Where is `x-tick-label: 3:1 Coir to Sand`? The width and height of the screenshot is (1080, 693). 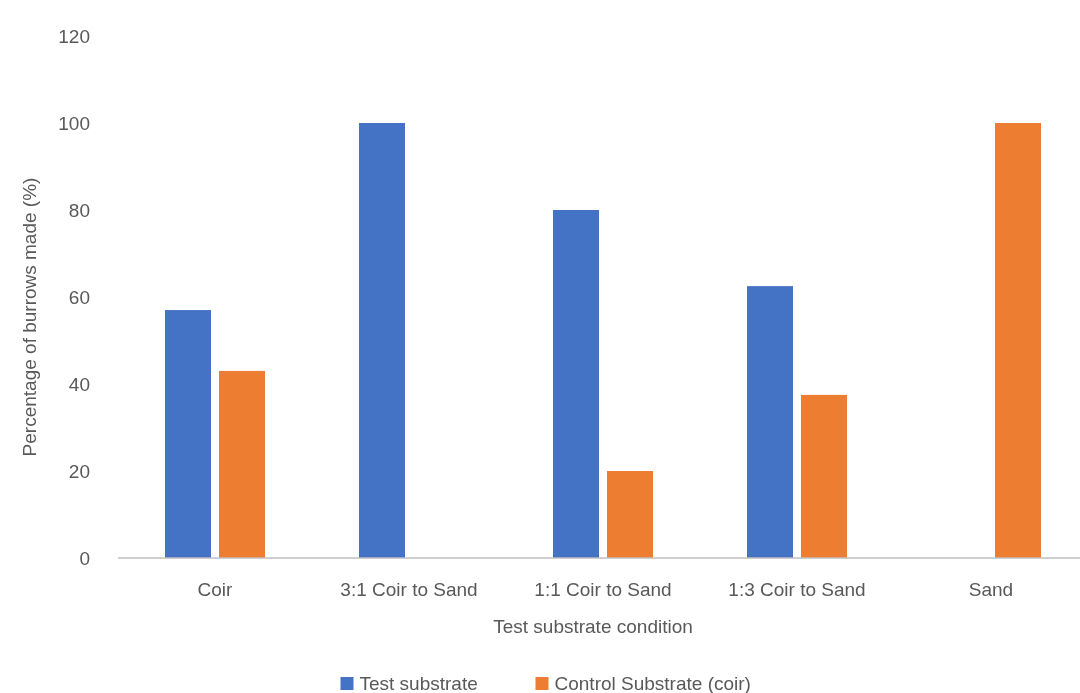 x-tick-label: 3:1 Coir to Sand is located at coordinates (409, 589).